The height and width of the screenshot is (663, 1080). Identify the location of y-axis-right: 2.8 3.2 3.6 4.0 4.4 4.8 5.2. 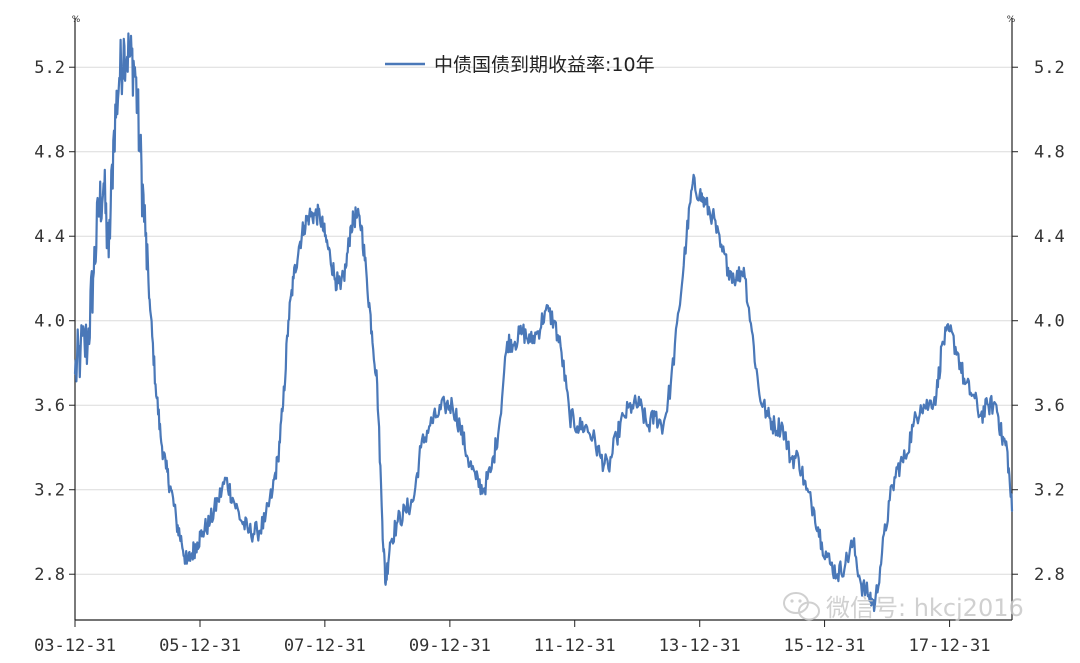
(1038, 321).